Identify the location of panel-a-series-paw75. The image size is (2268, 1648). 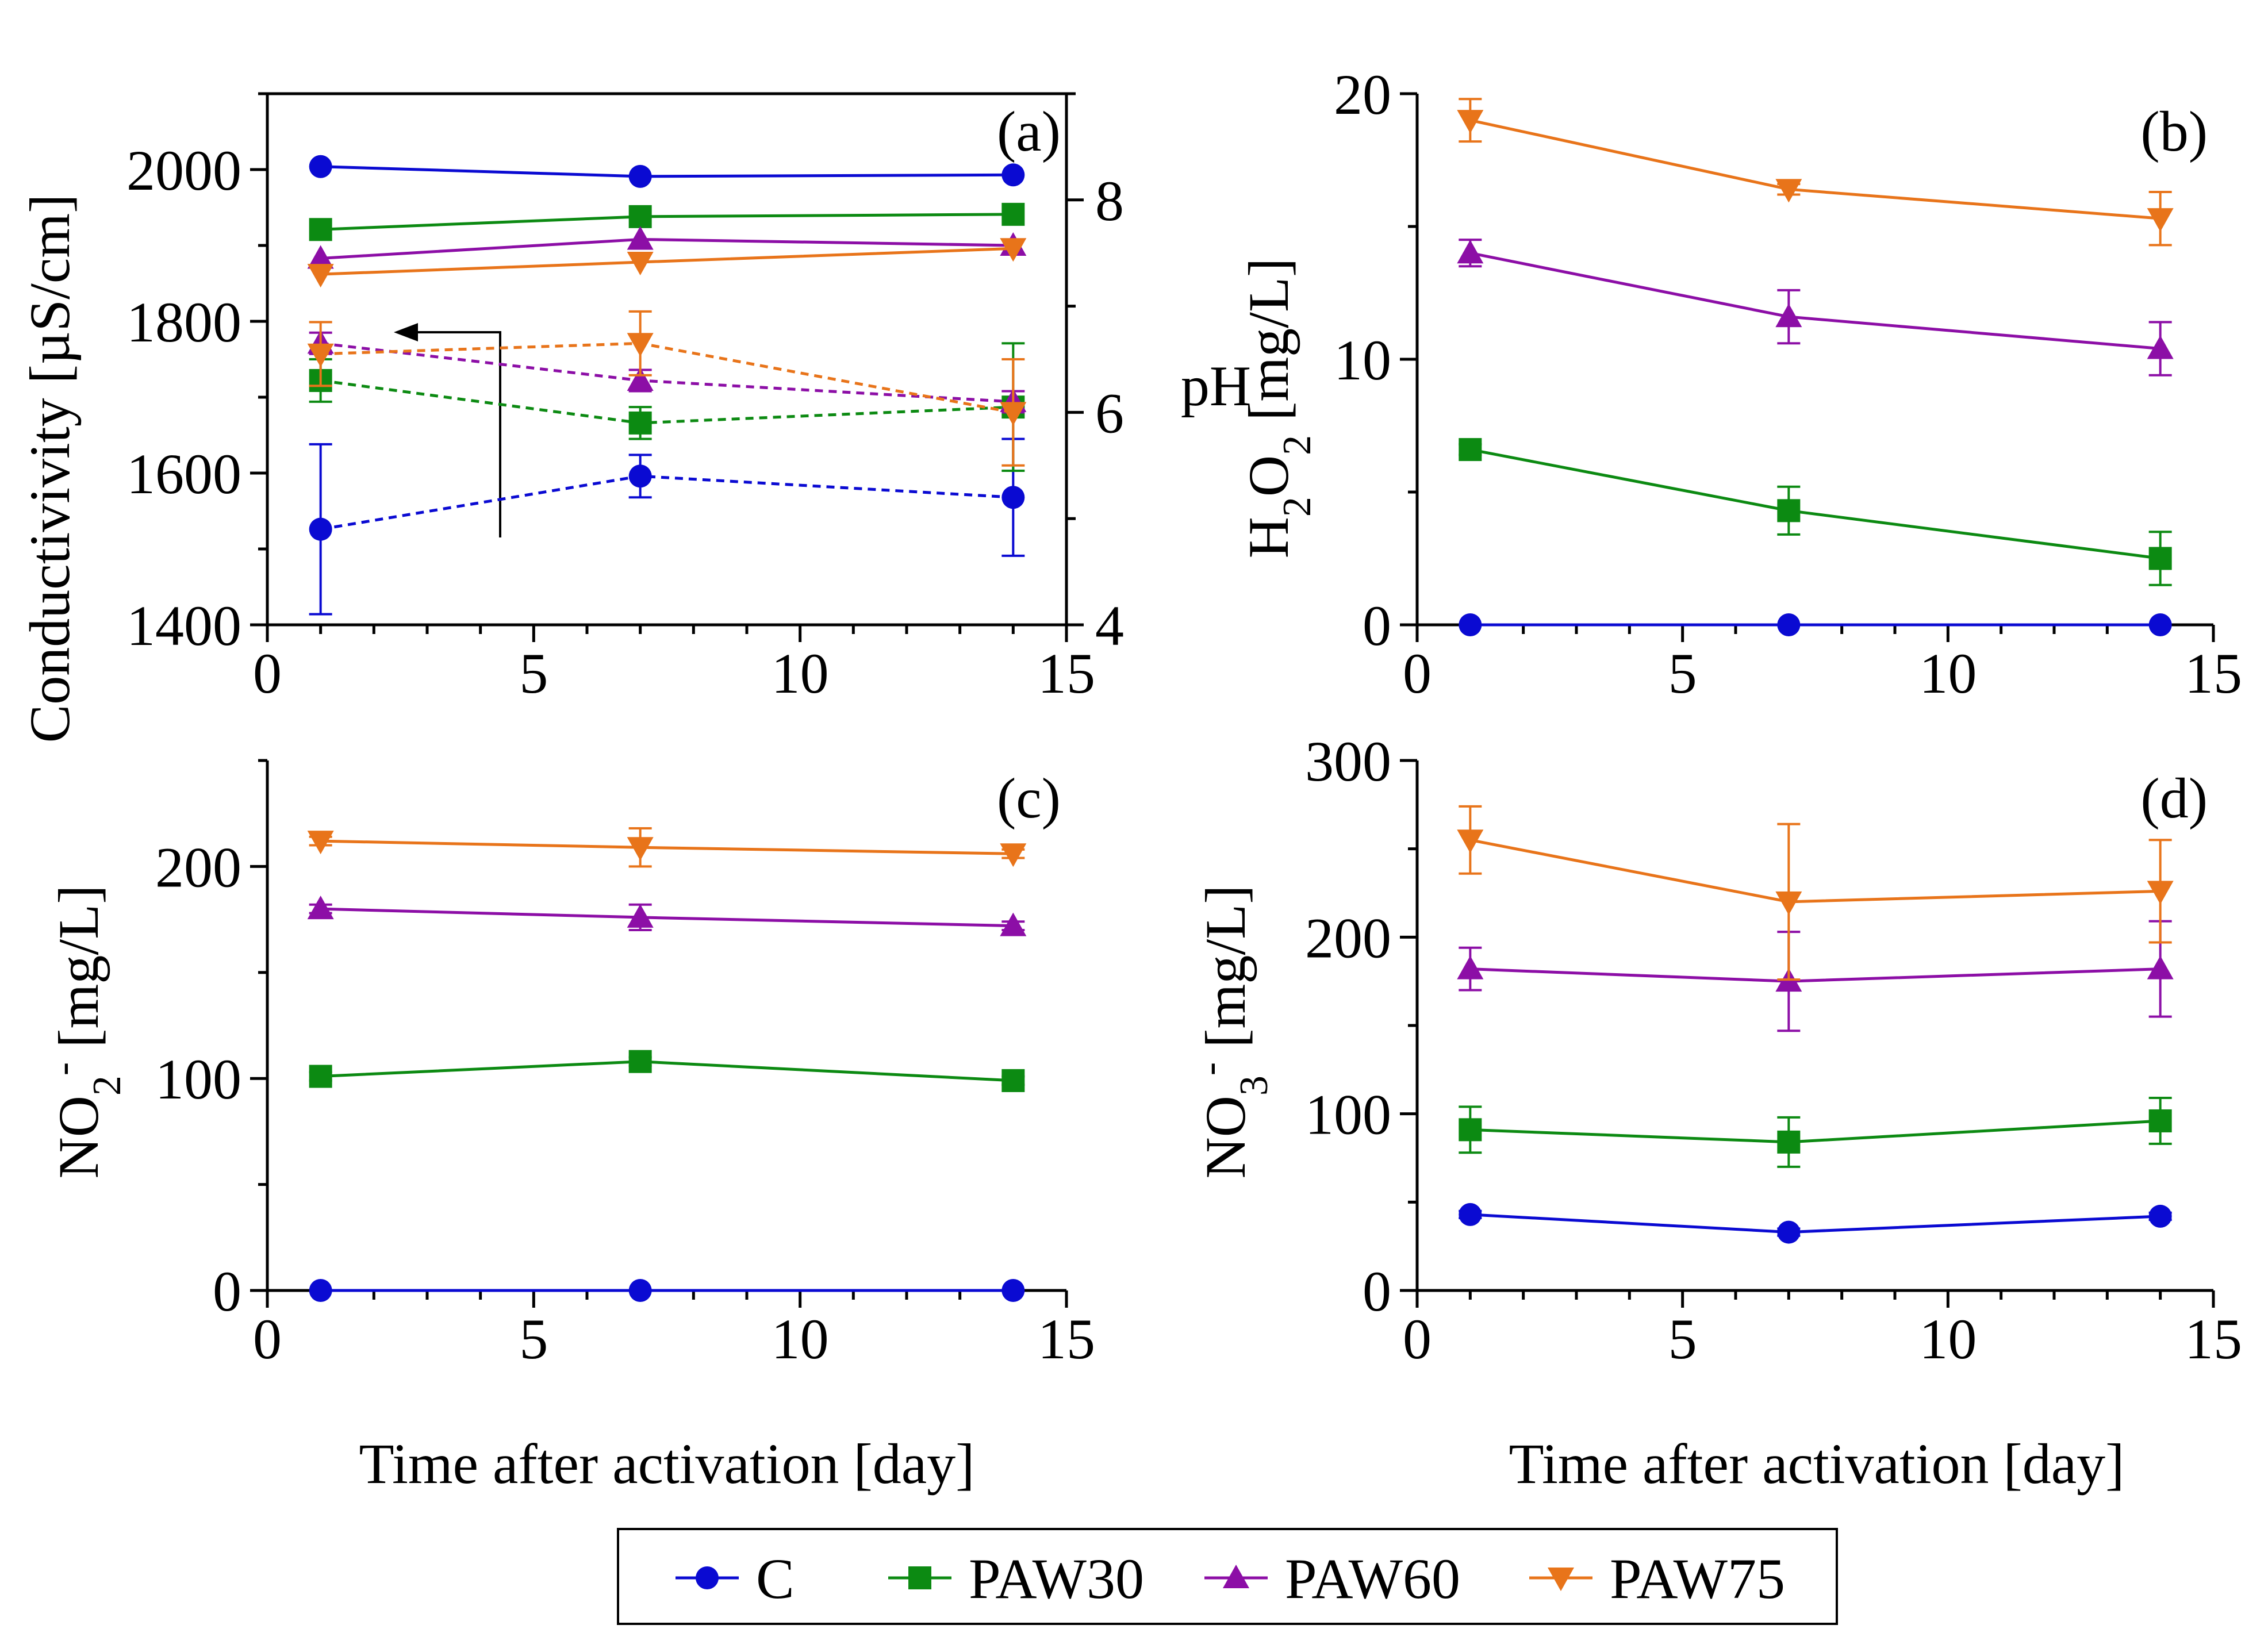
(667, 263).